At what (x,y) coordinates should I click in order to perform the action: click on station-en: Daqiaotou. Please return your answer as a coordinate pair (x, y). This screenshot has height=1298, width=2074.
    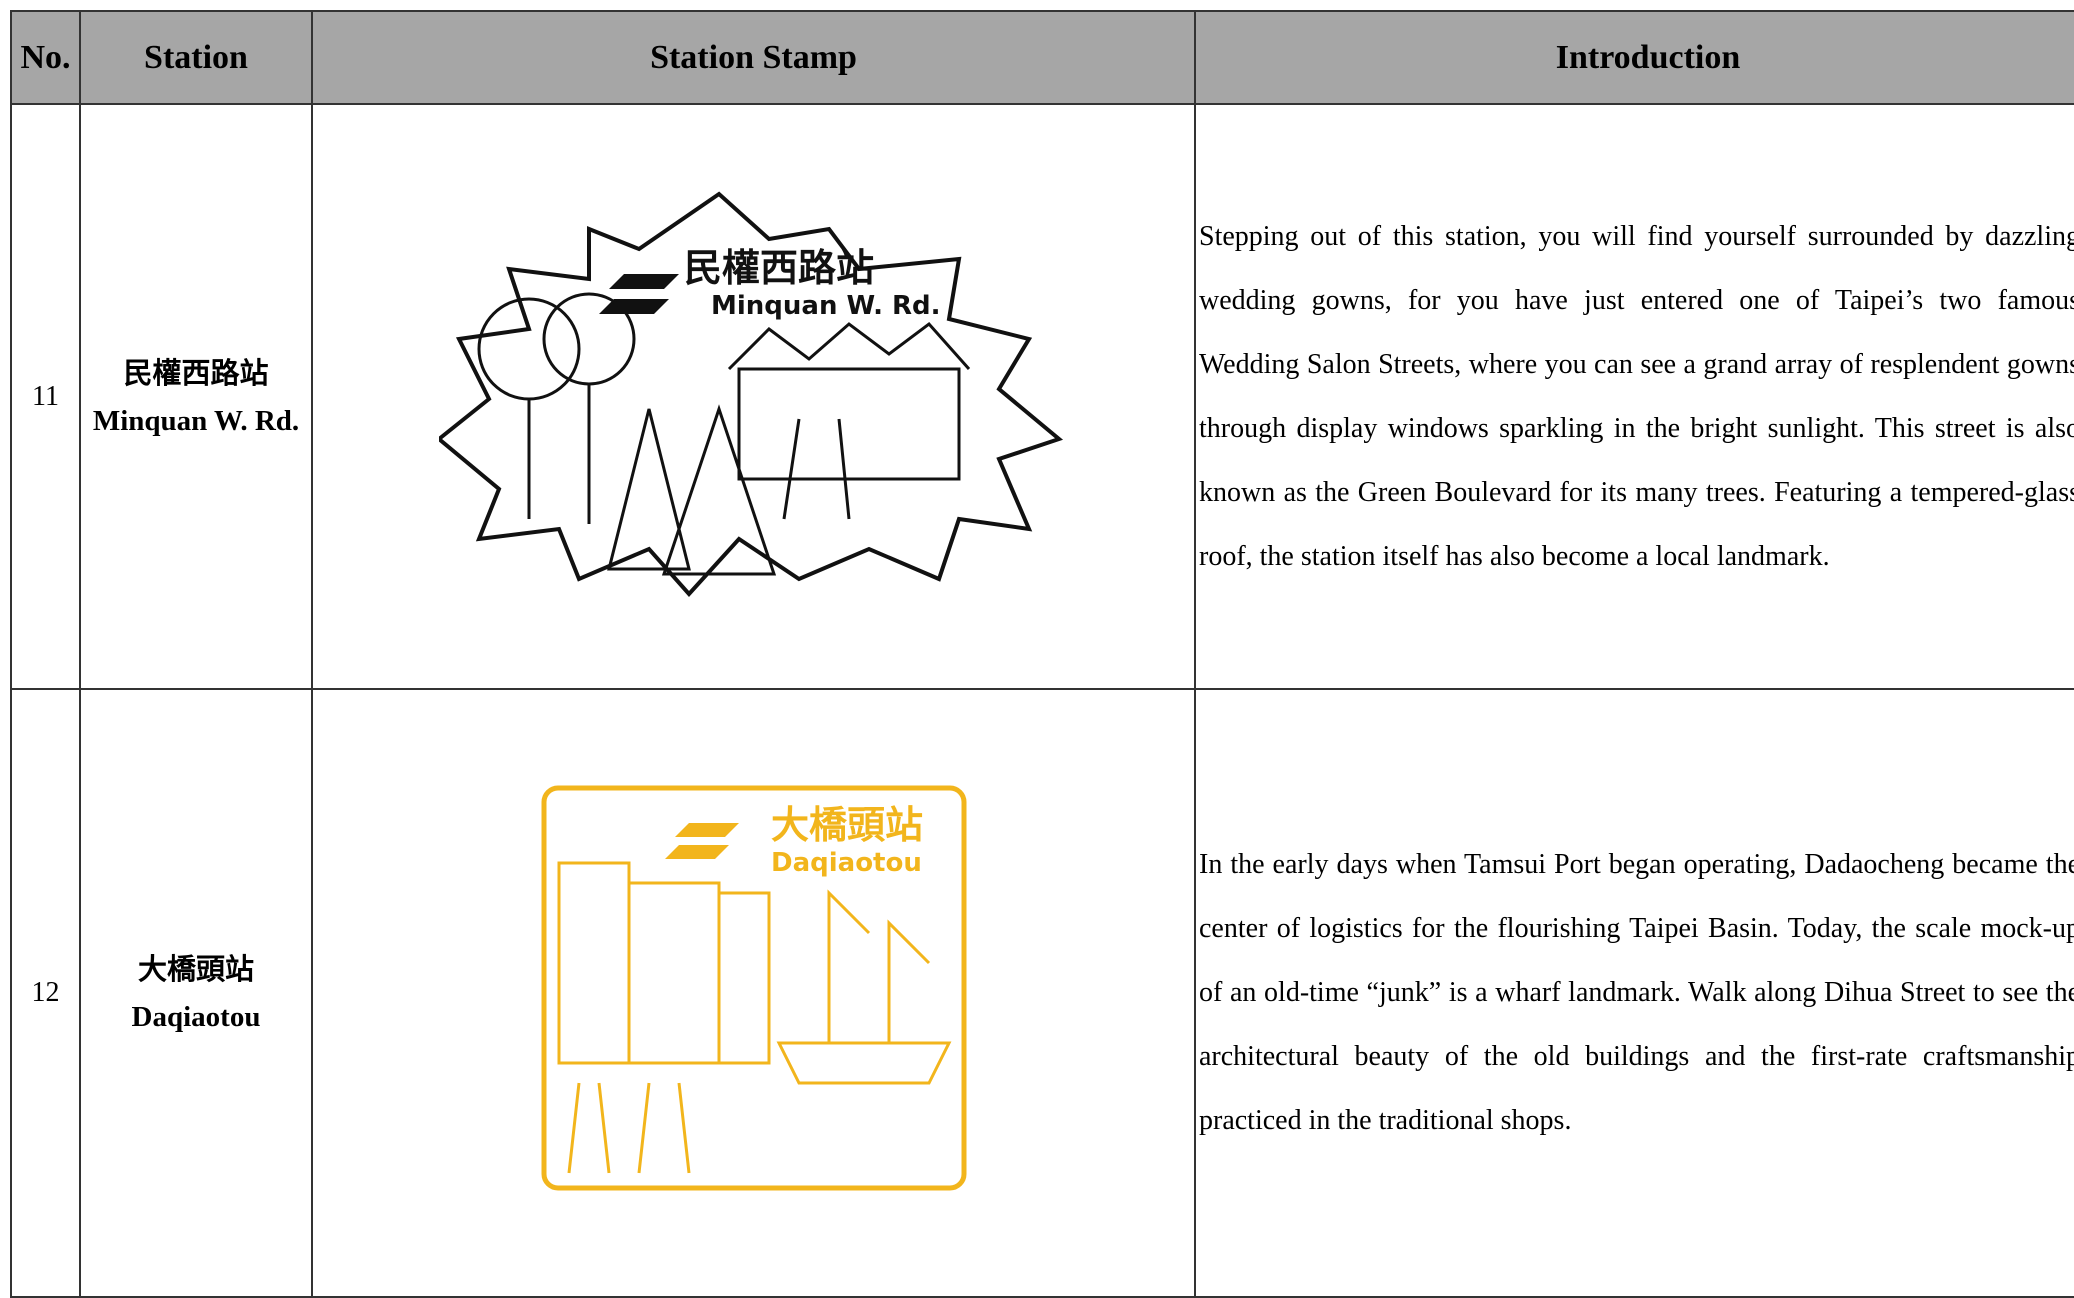
    Looking at the image, I should click on (196, 1017).